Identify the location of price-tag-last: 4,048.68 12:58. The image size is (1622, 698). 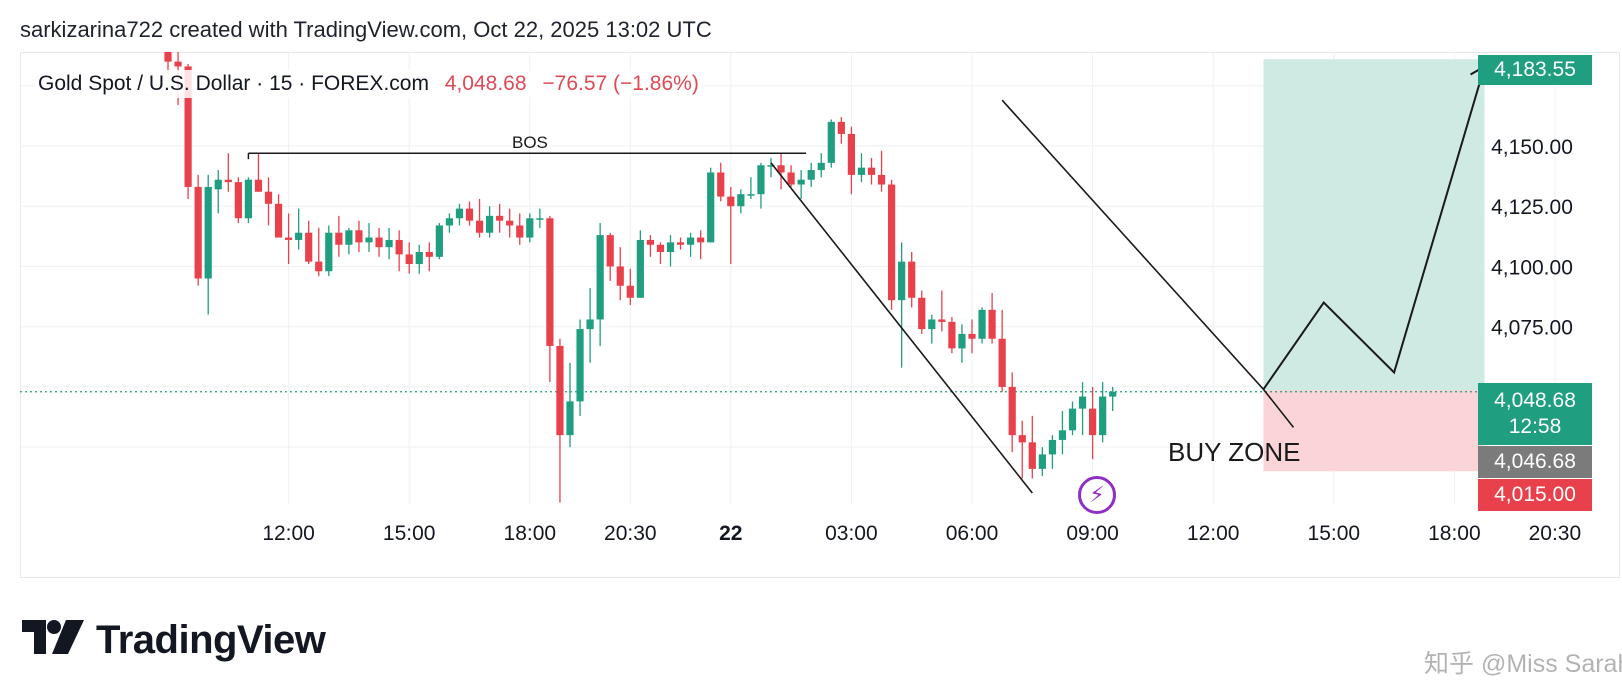
(1535, 414).